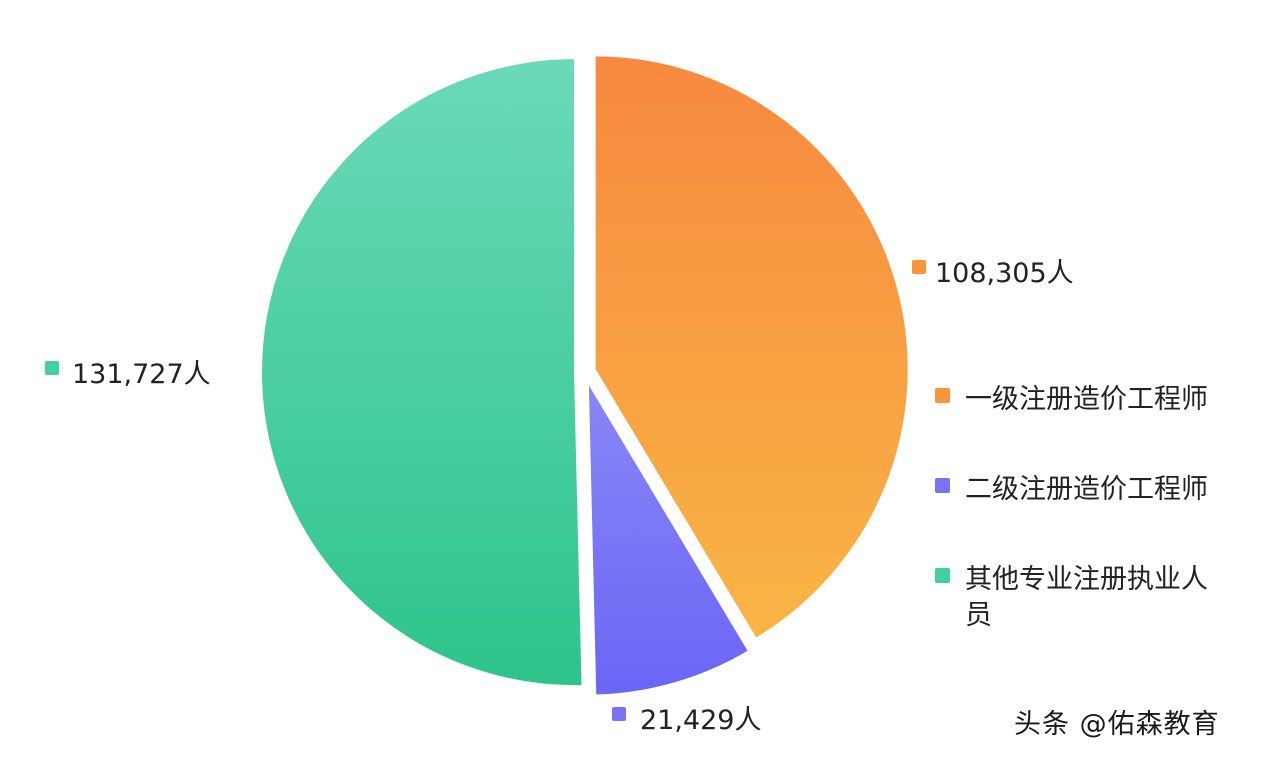 This screenshot has height=760, width=1270. What do you see at coordinates (1004, 273) in the screenshot?
I see `value-label-first-grade: 108,305人` at bounding box center [1004, 273].